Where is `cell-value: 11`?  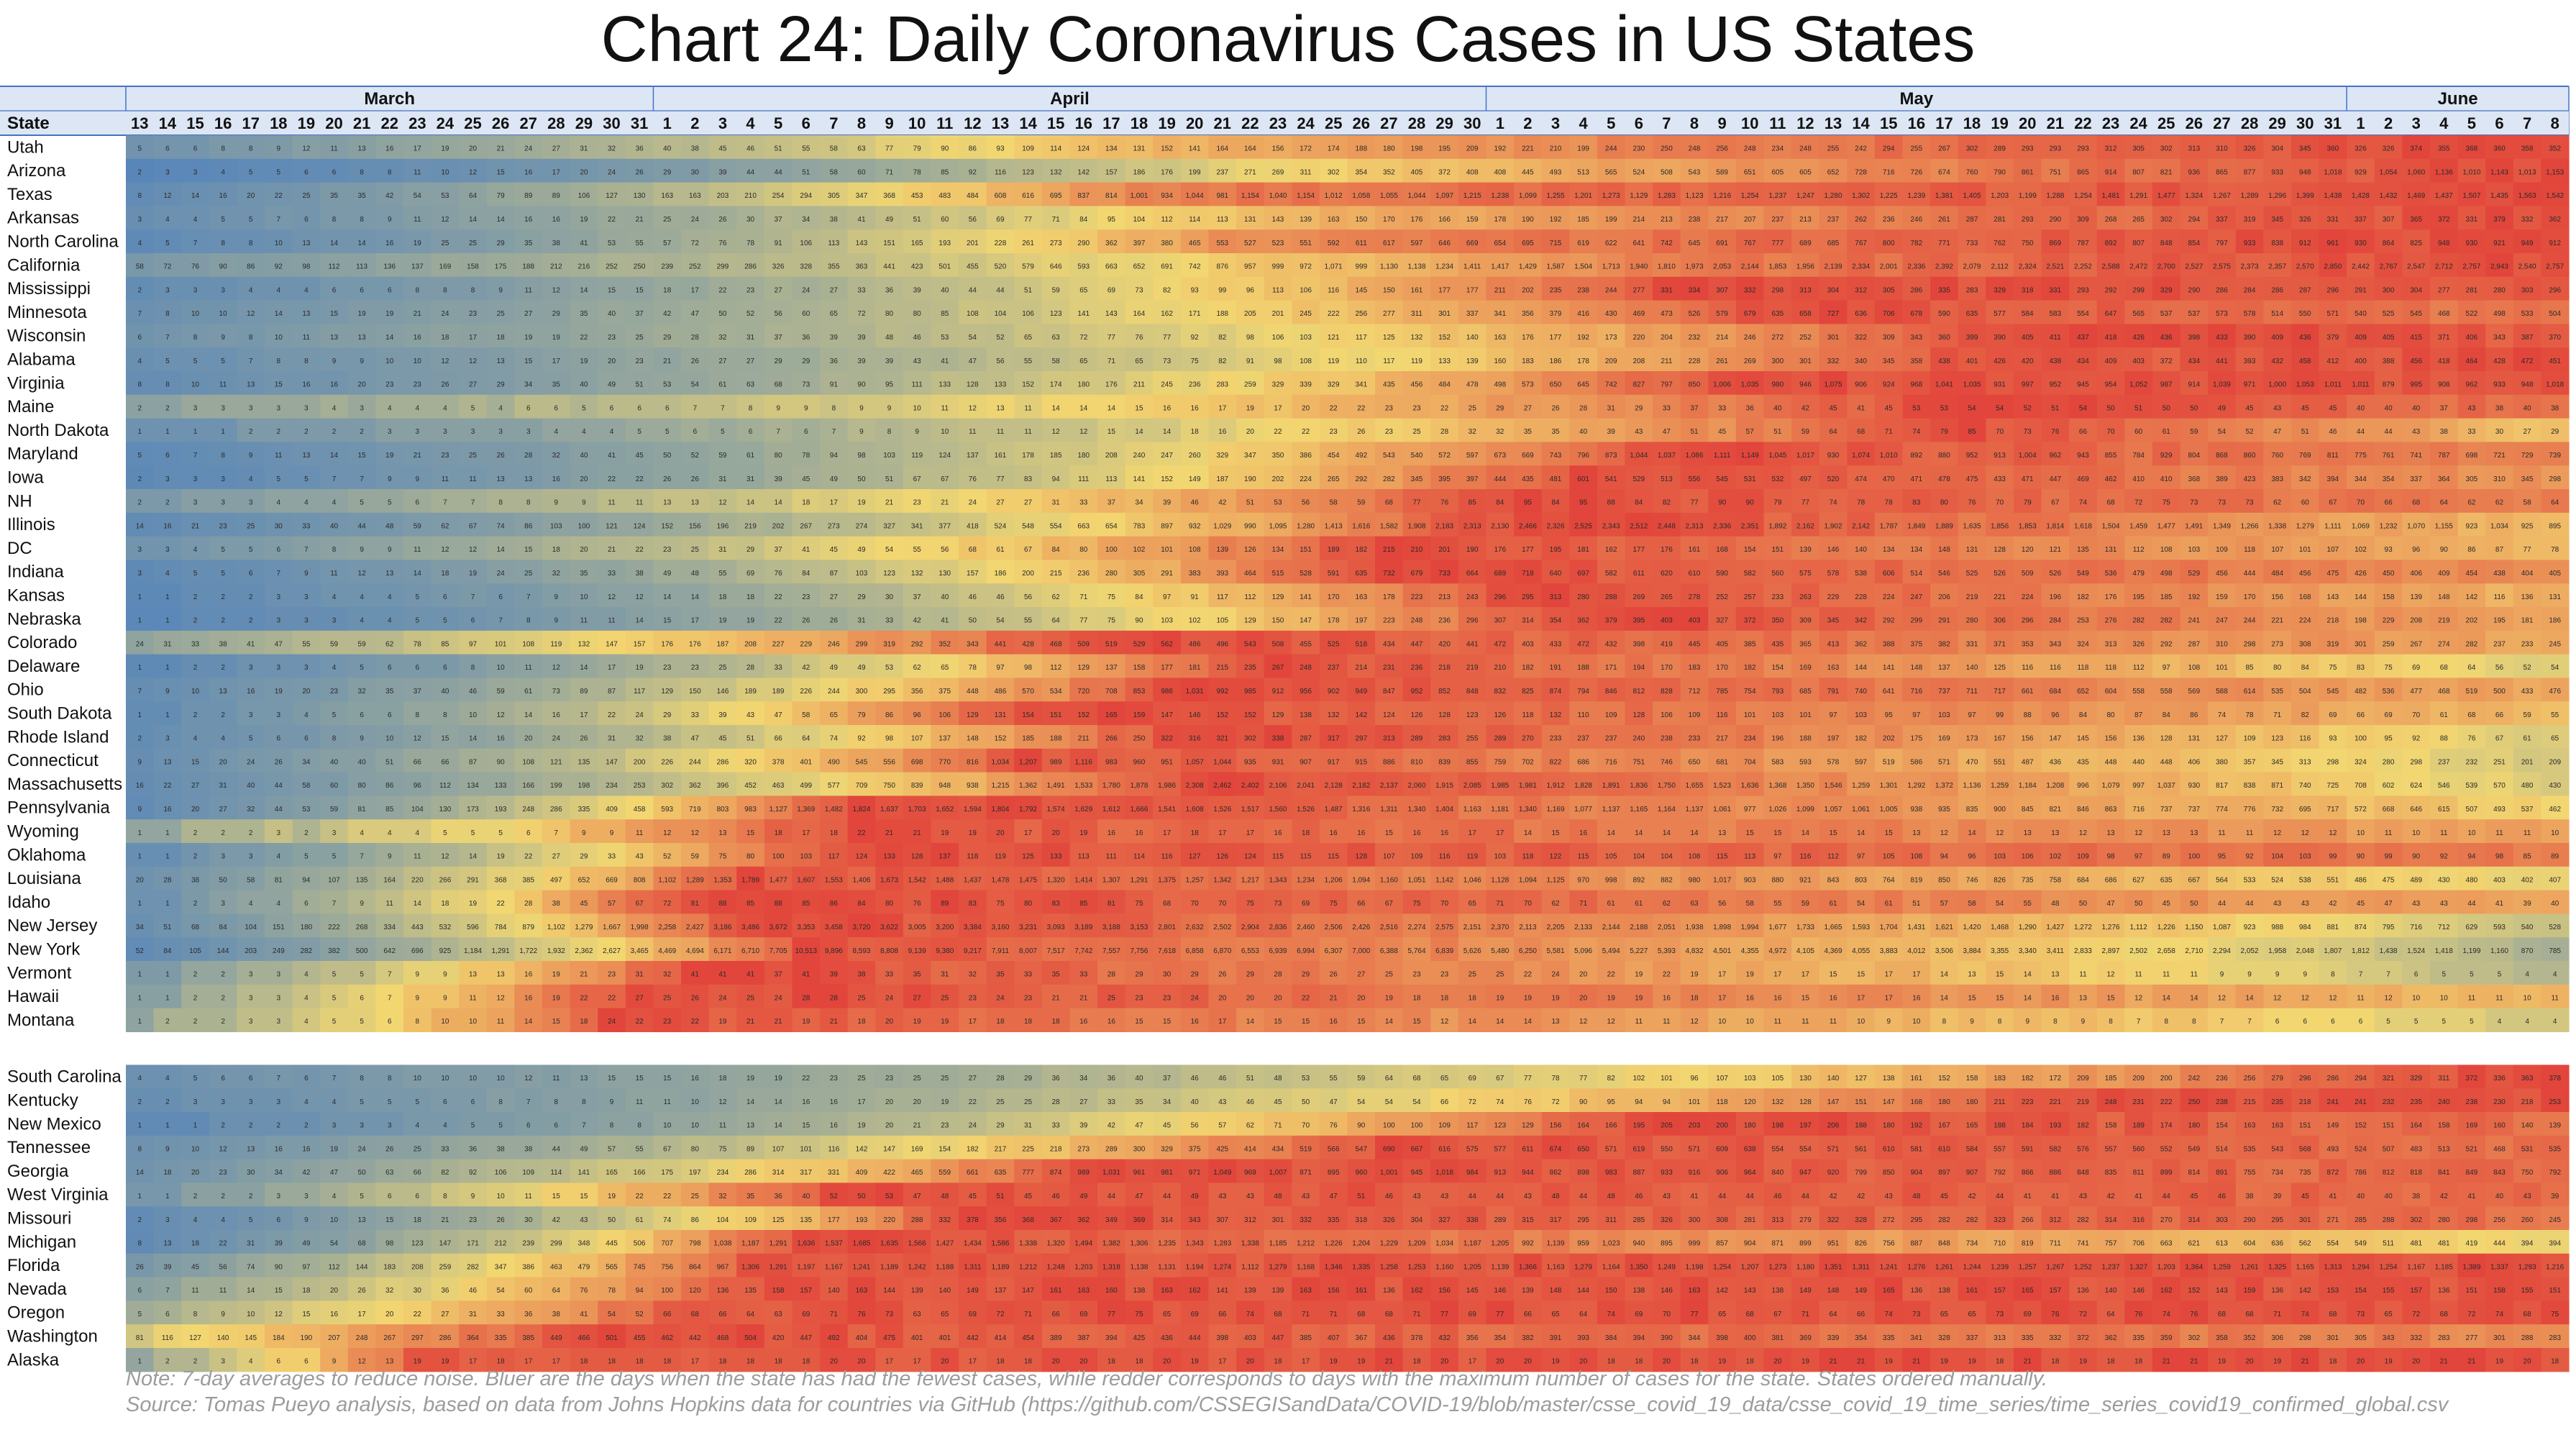
cell-value: 11 is located at coordinates (334, 149).